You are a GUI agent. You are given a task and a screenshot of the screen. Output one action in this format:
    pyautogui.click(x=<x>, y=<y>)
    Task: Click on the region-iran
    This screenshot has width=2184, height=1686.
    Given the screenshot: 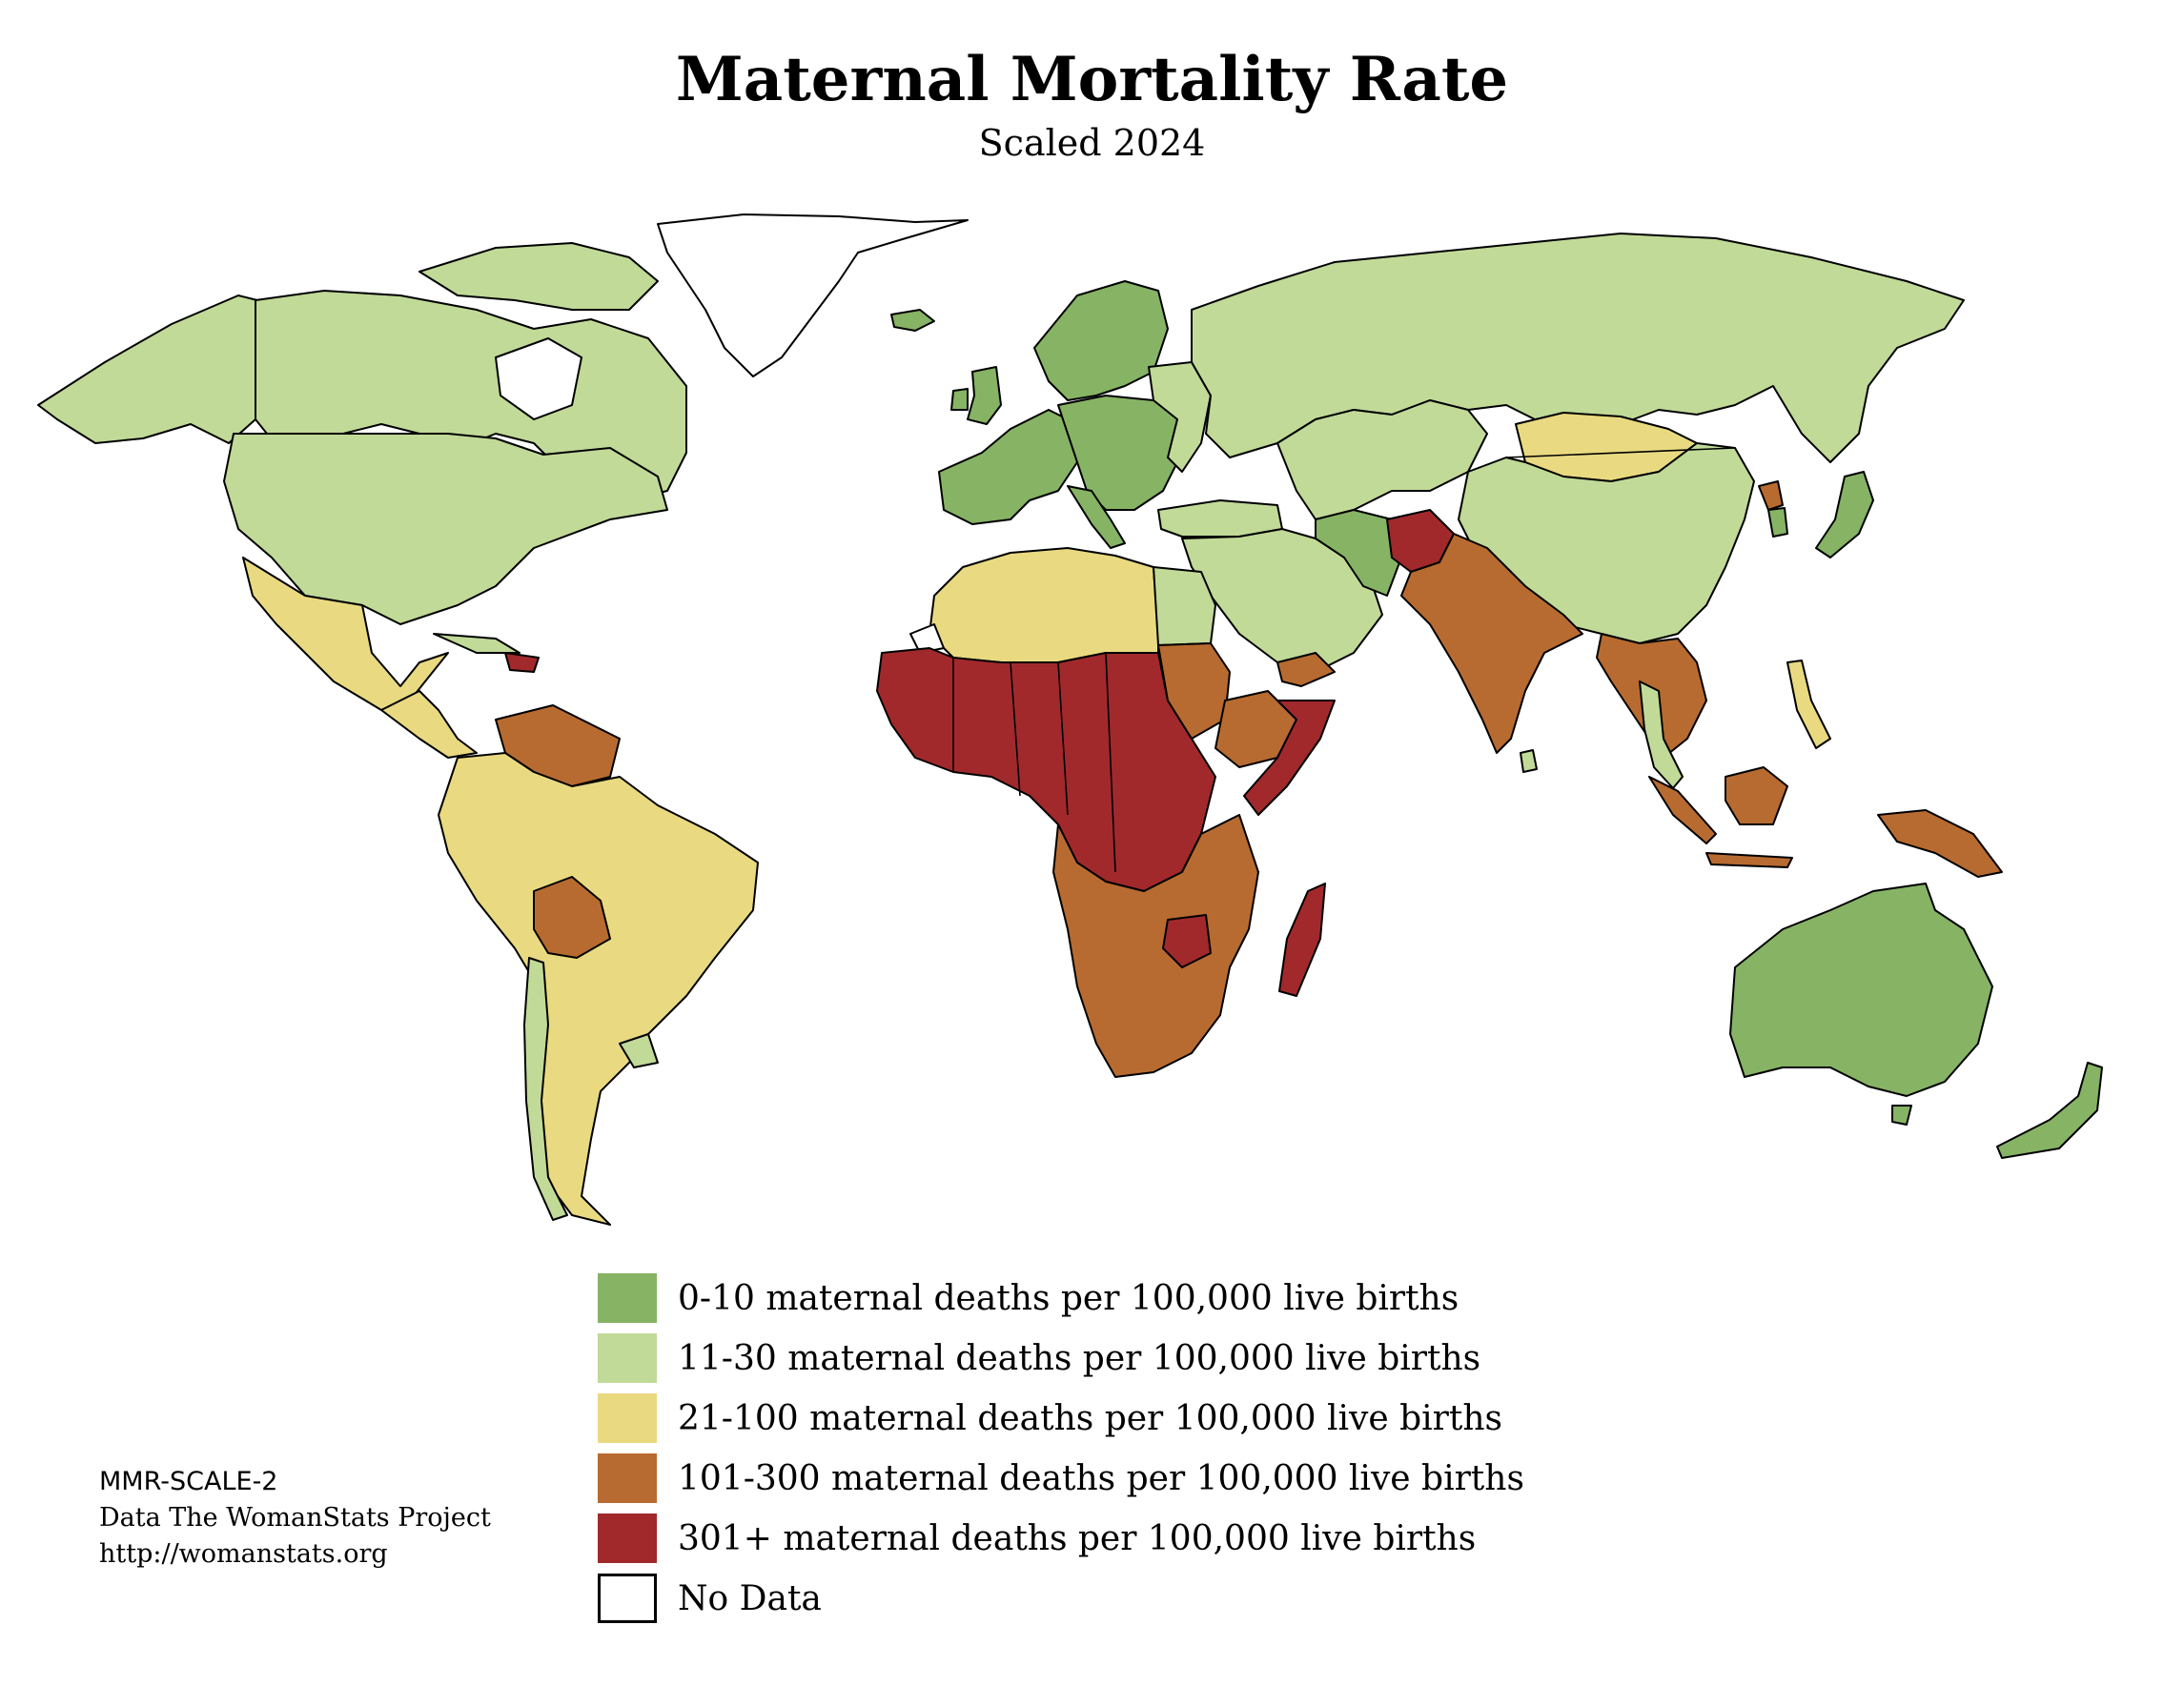 What is the action you would take?
    pyautogui.click(x=1358, y=553)
    